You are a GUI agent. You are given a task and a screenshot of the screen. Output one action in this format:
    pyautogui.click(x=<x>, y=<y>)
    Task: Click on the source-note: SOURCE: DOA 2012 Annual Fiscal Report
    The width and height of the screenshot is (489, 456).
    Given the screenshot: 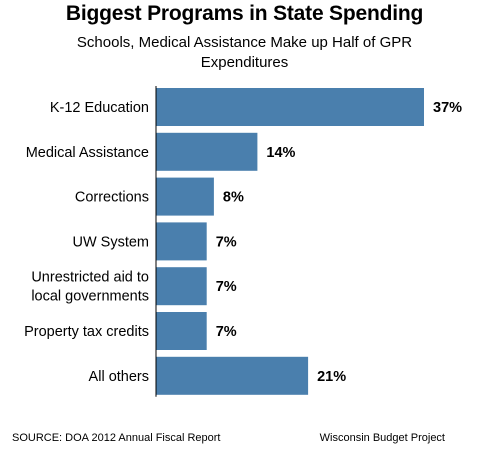 What is the action you would take?
    pyautogui.click(x=116, y=438)
    